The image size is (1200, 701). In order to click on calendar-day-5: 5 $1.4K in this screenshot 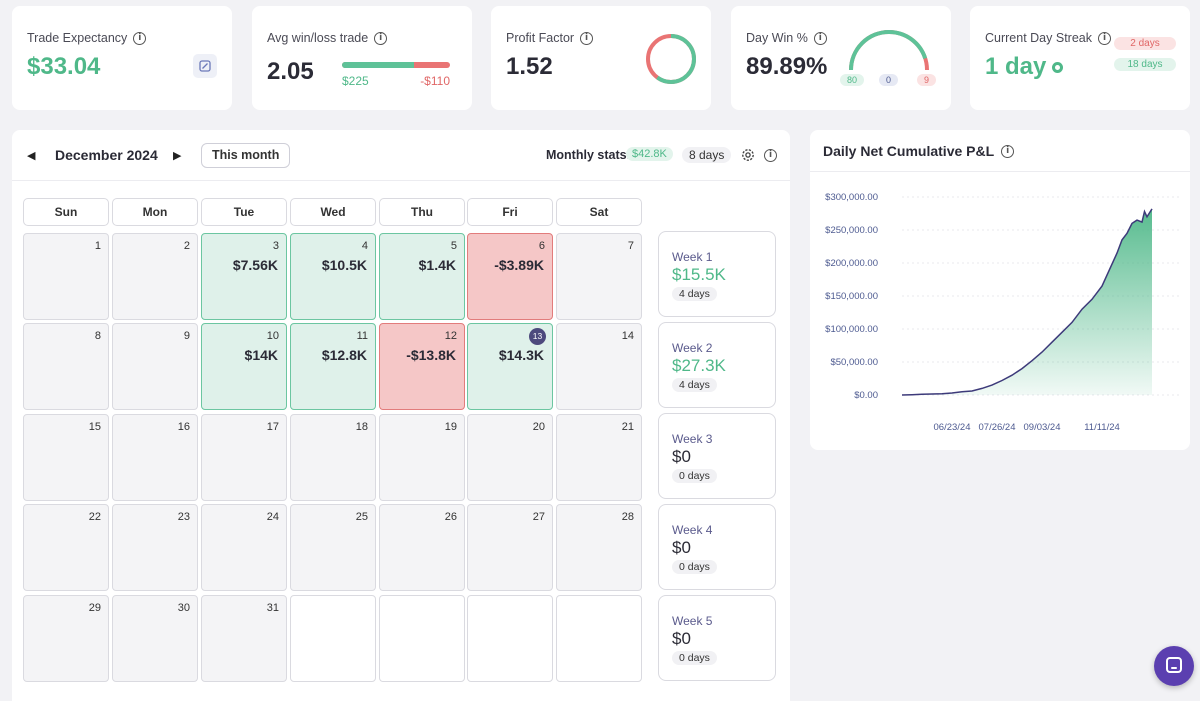, I will do `click(422, 276)`.